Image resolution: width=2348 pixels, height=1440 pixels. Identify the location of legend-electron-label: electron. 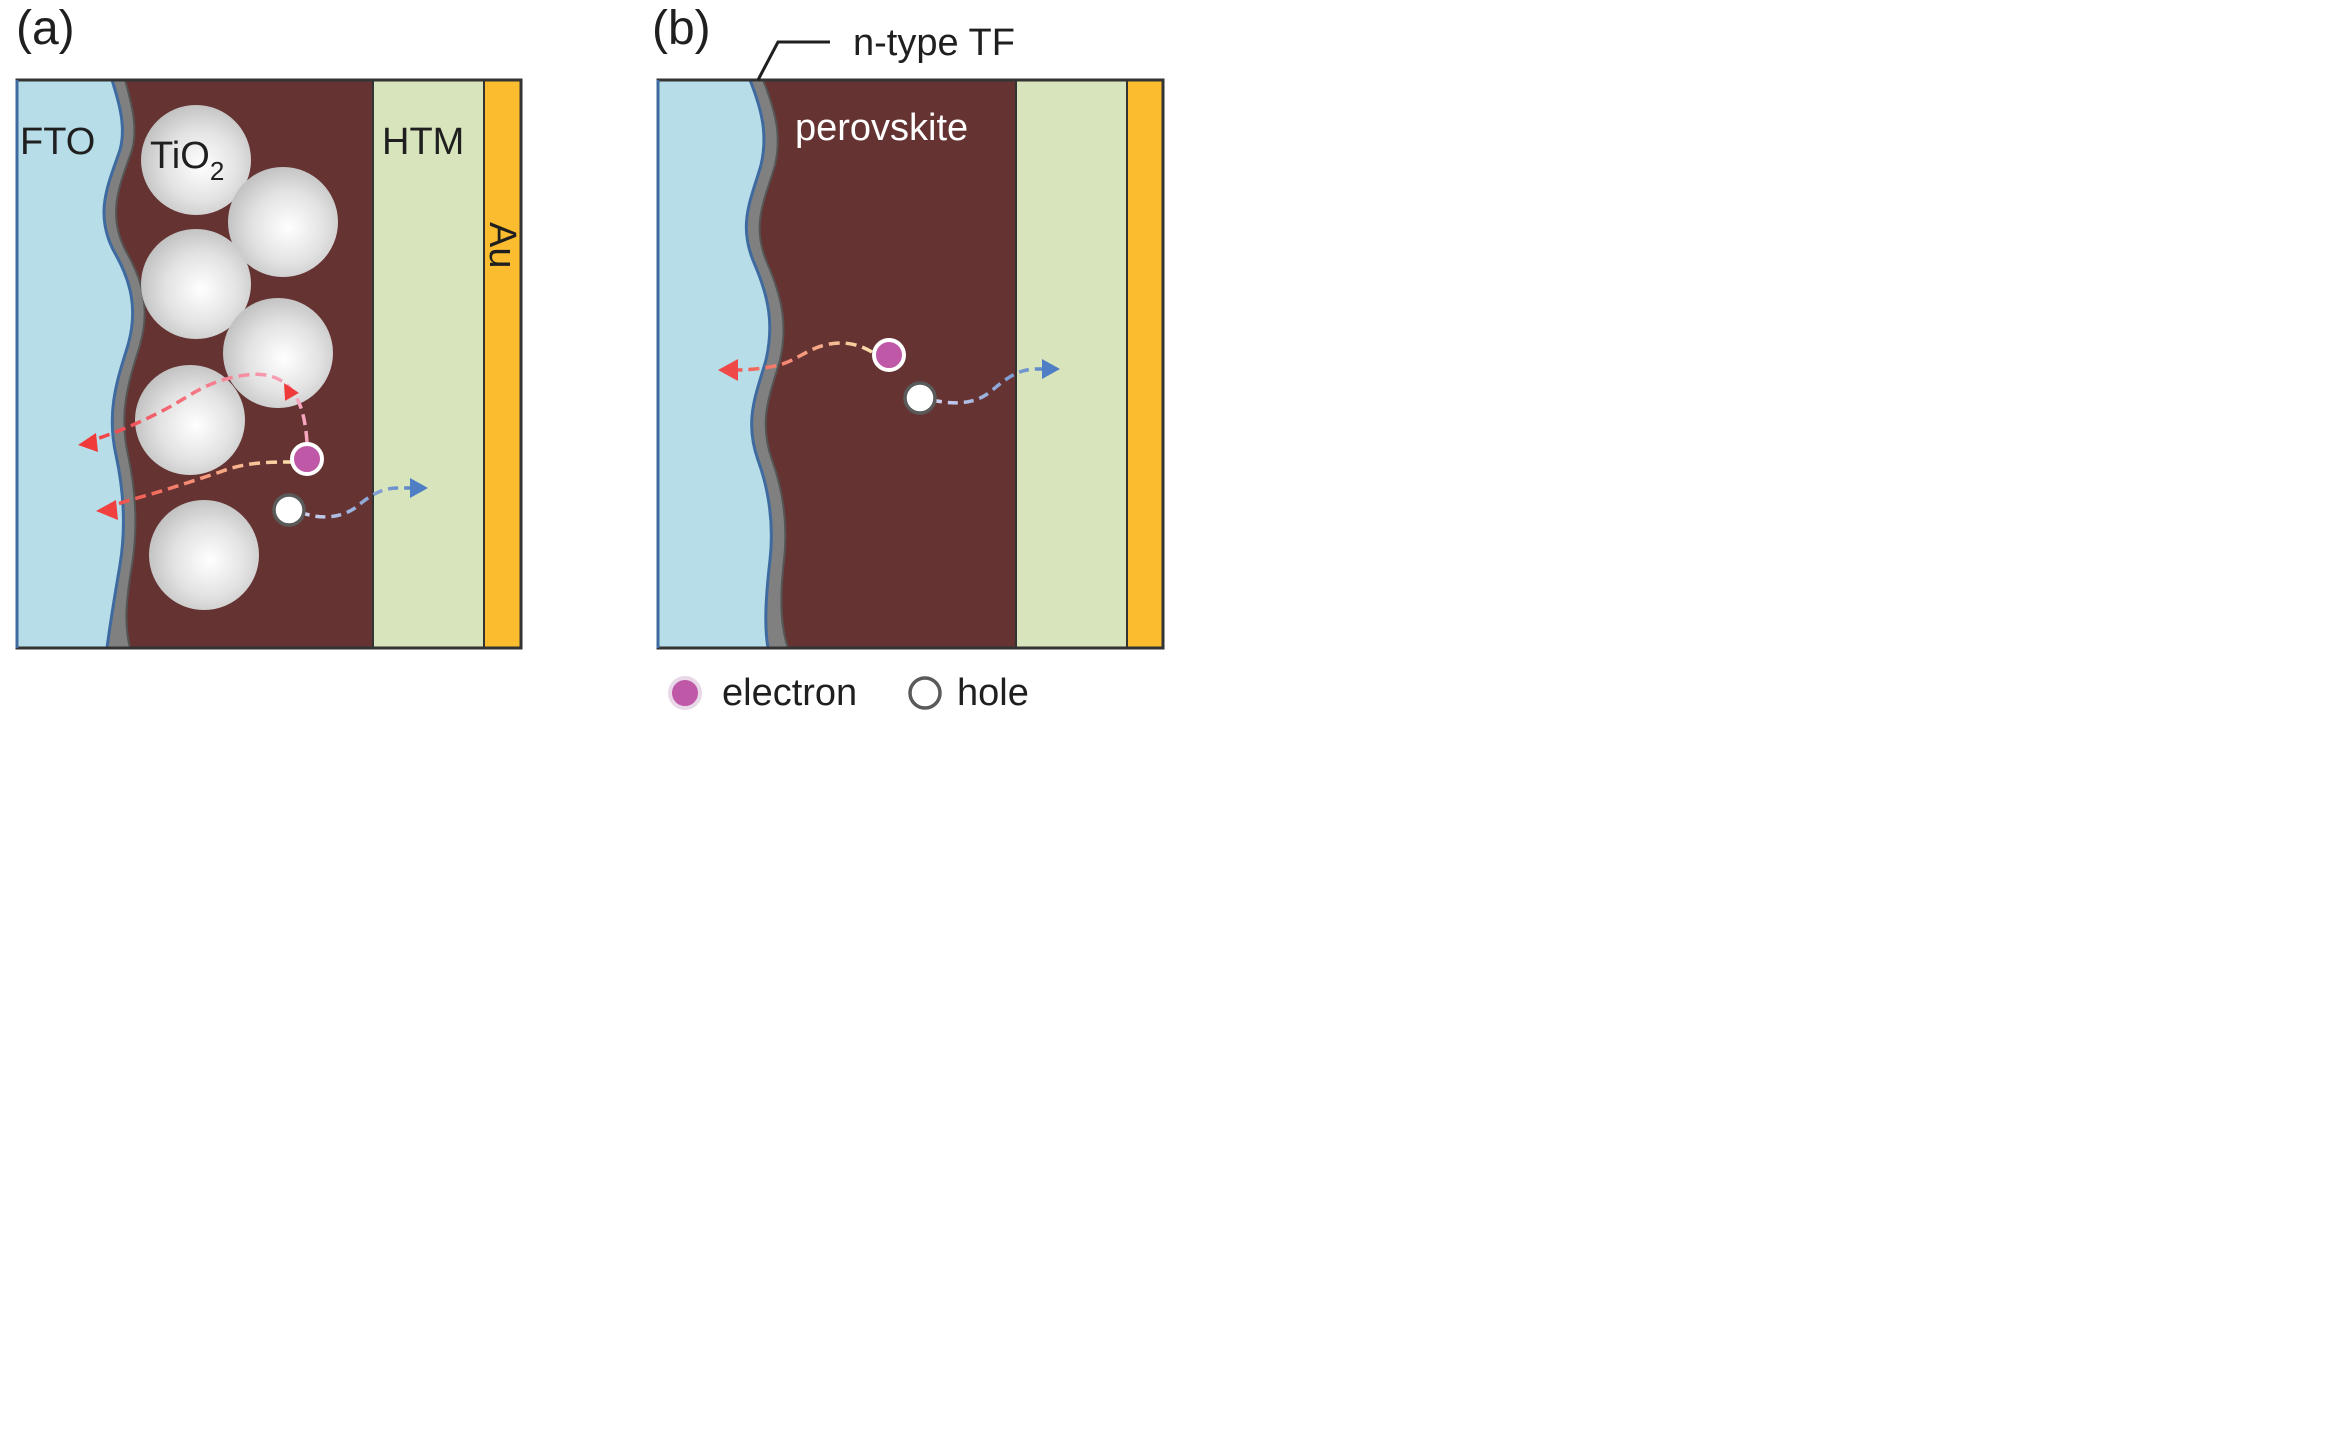
(789, 693).